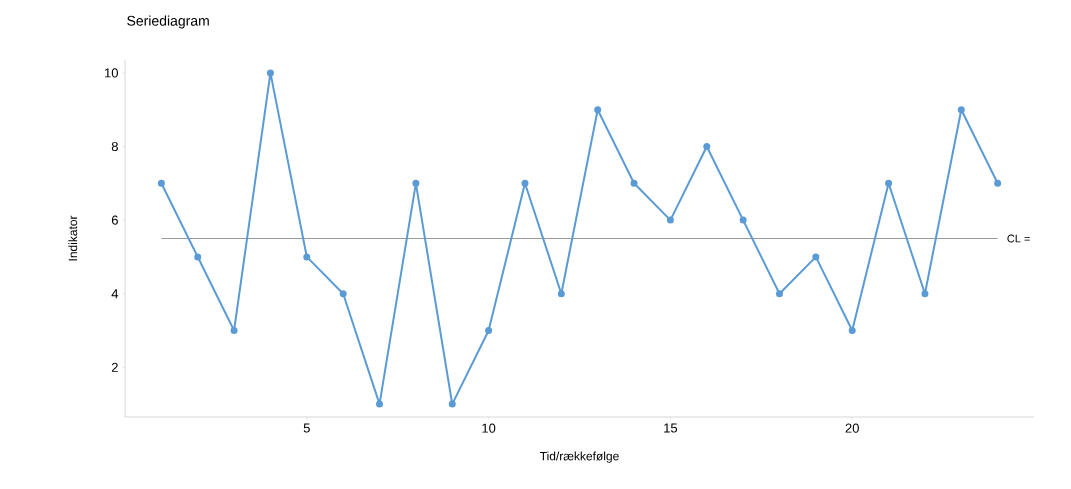  I want to click on x-tick-label: 15, so click(671, 428).